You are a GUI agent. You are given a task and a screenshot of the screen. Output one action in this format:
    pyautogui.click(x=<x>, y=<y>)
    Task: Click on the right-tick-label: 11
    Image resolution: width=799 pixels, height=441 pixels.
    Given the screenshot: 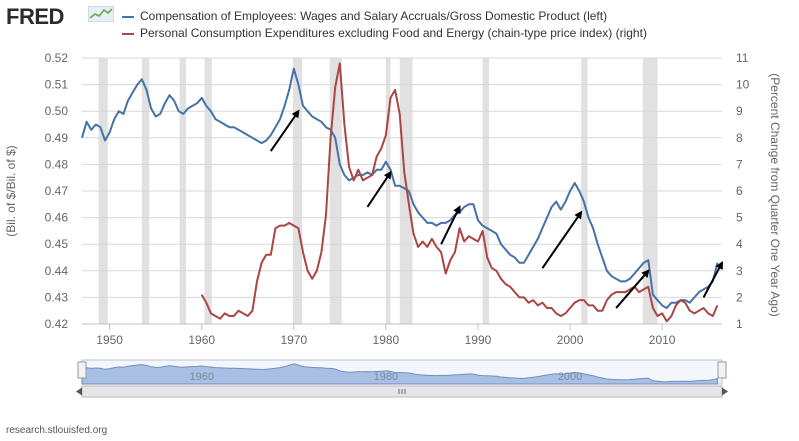 What is the action you would take?
    pyautogui.click(x=742, y=58)
    